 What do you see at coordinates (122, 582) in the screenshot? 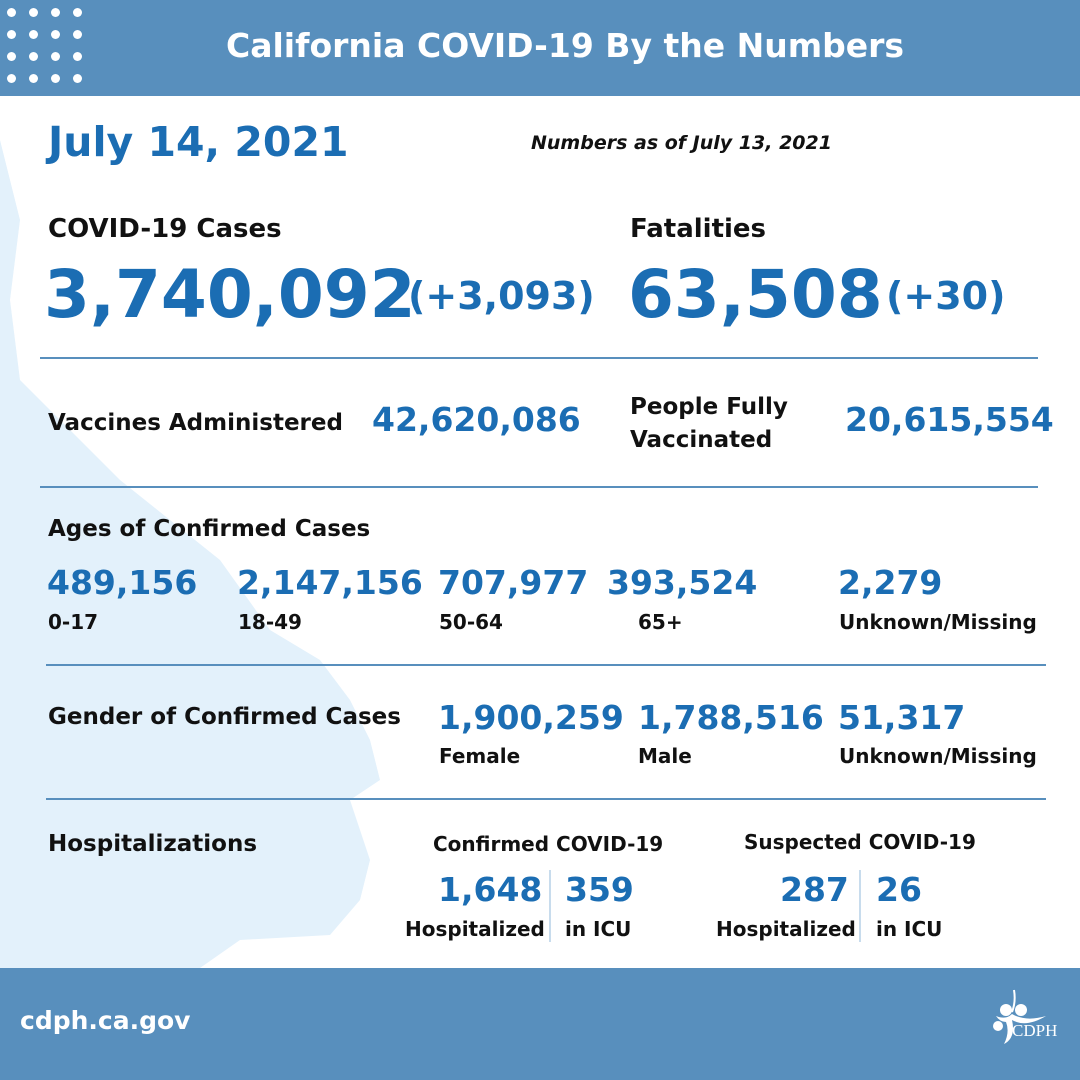
I see `ages-value: 489,156` at bounding box center [122, 582].